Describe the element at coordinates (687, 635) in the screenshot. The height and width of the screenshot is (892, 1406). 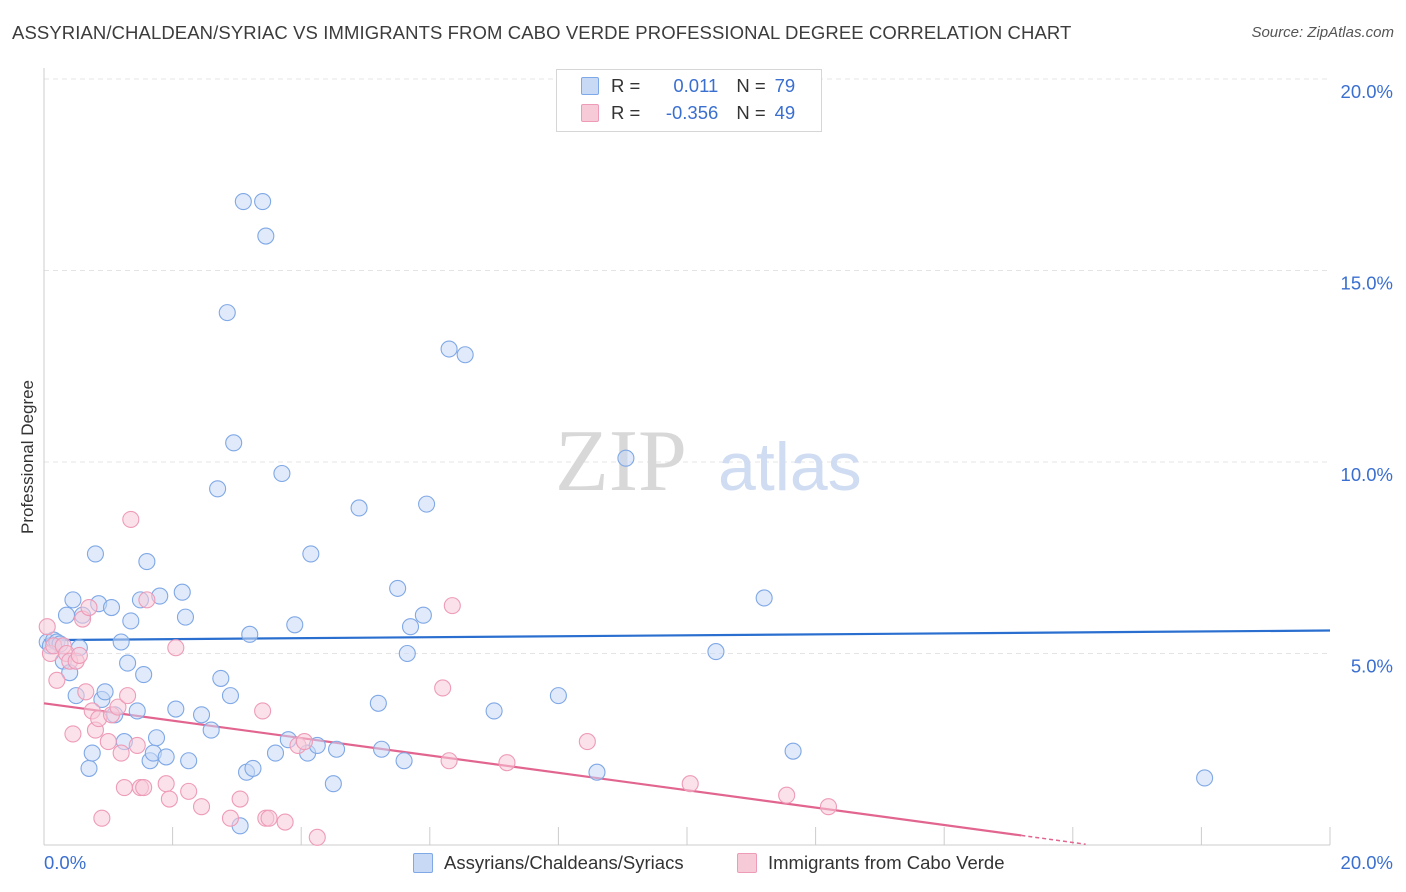
I see `assyrians-trend-line` at that location.